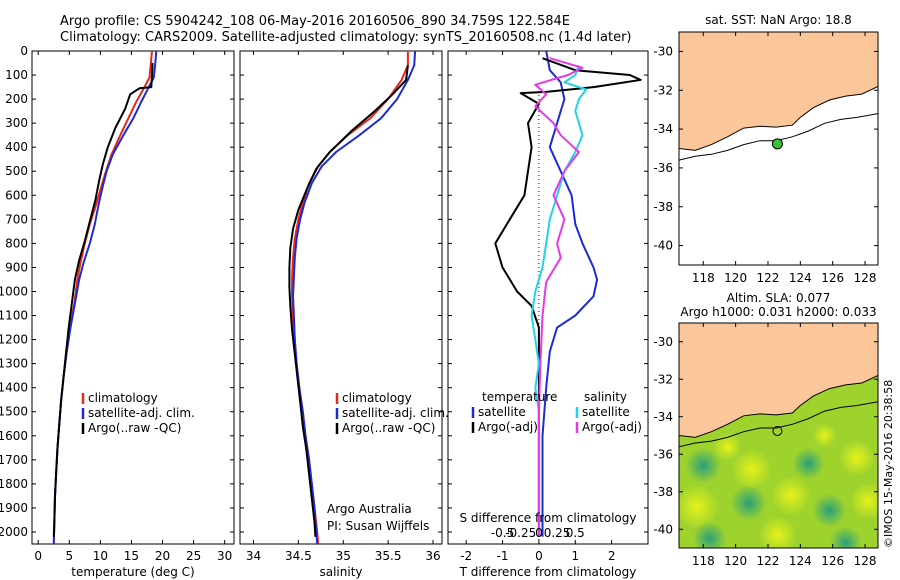 This screenshot has height=580, width=900. I want to click on chart-temperature-xlabel: temperature (deg C), so click(132, 572).